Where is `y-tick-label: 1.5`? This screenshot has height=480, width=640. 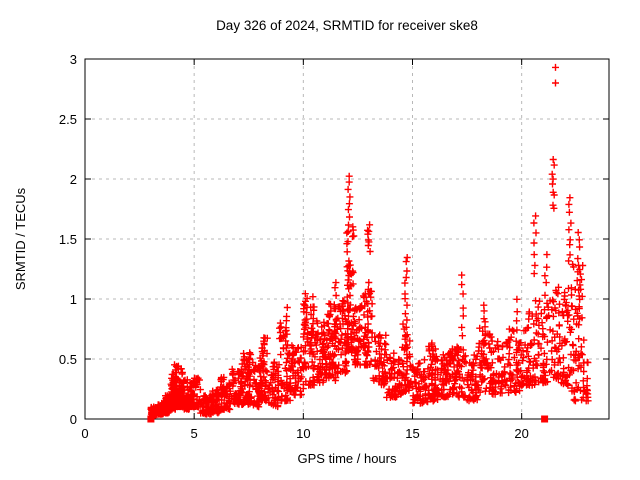
y-tick-label: 1.5 is located at coordinates (68, 239).